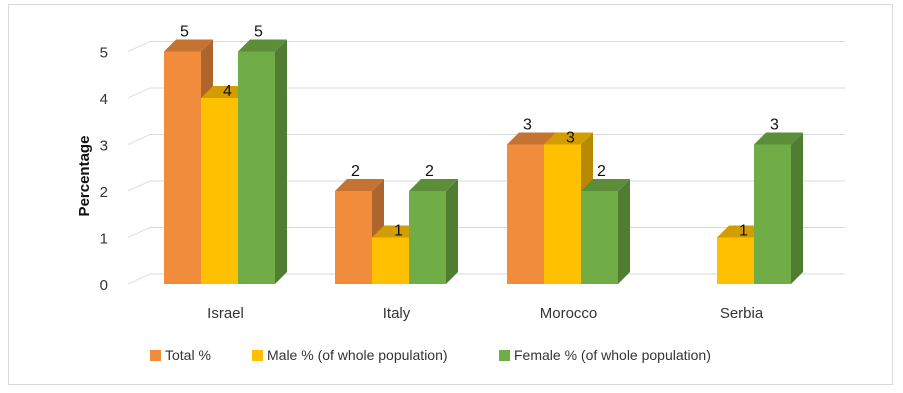 The width and height of the screenshot is (903, 393). Describe the element at coordinates (397, 313) in the screenshot. I see `x-tick-label: Italy` at that location.